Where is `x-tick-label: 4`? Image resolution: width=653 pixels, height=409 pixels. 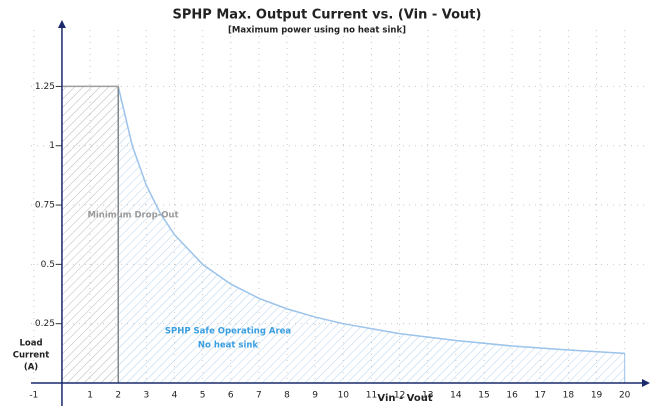 x-tick-label: 4 is located at coordinates (175, 396).